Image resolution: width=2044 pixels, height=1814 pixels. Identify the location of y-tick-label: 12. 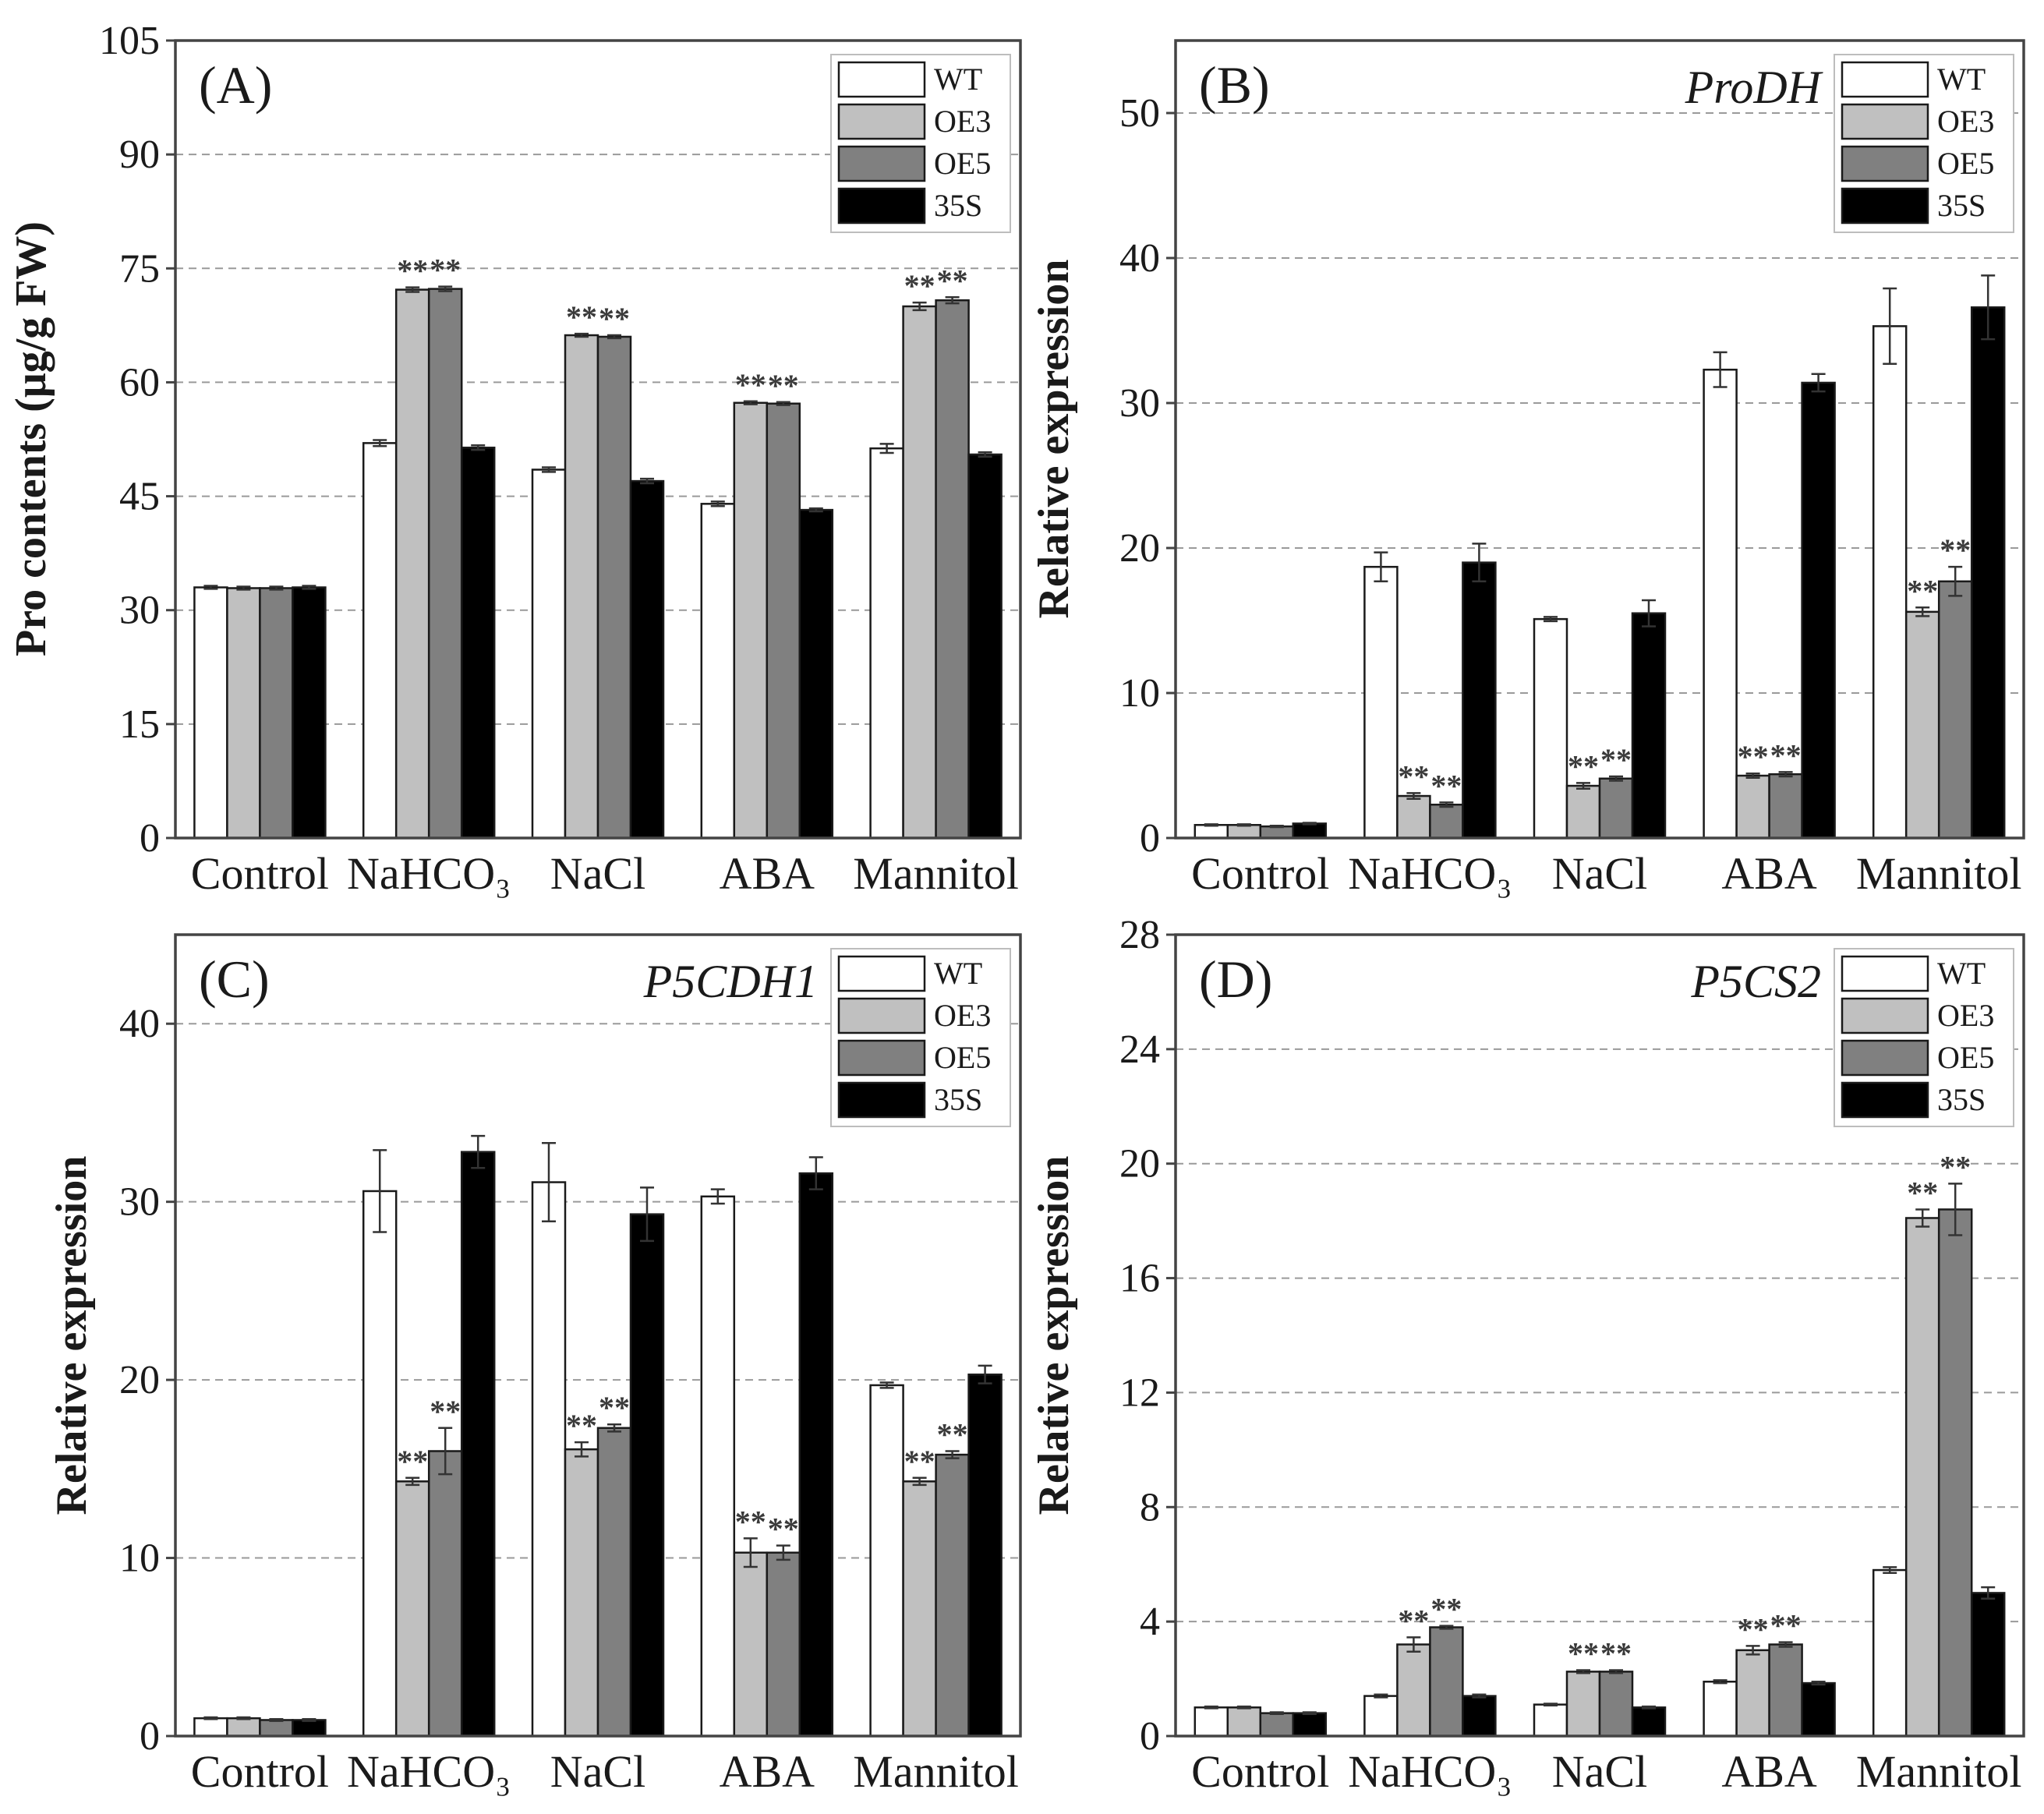
(1139, 1392).